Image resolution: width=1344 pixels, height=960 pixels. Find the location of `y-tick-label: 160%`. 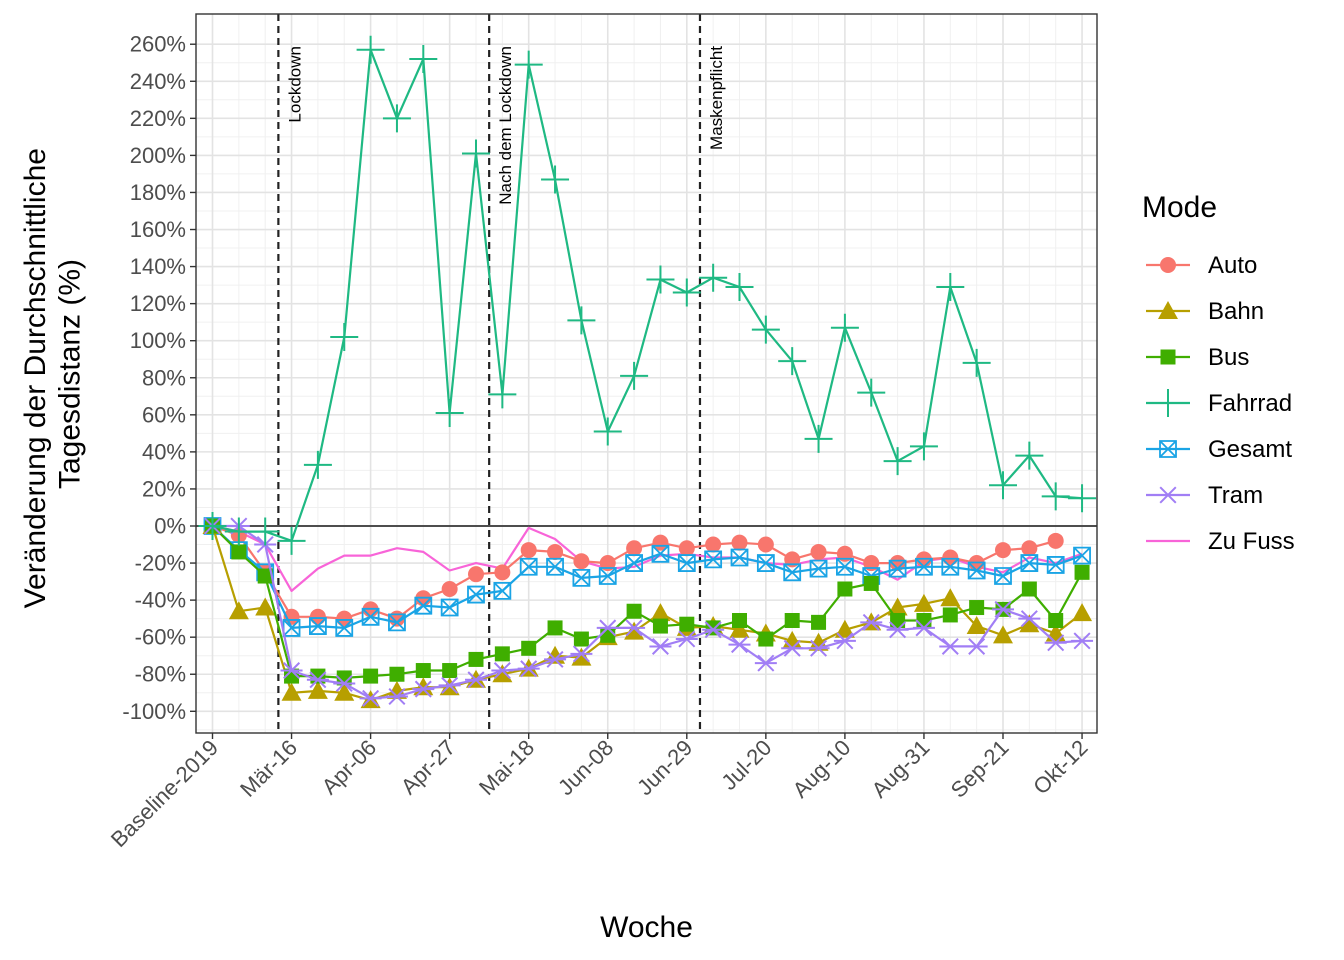

y-tick-label: 160% is located at coordinates (158, 229).